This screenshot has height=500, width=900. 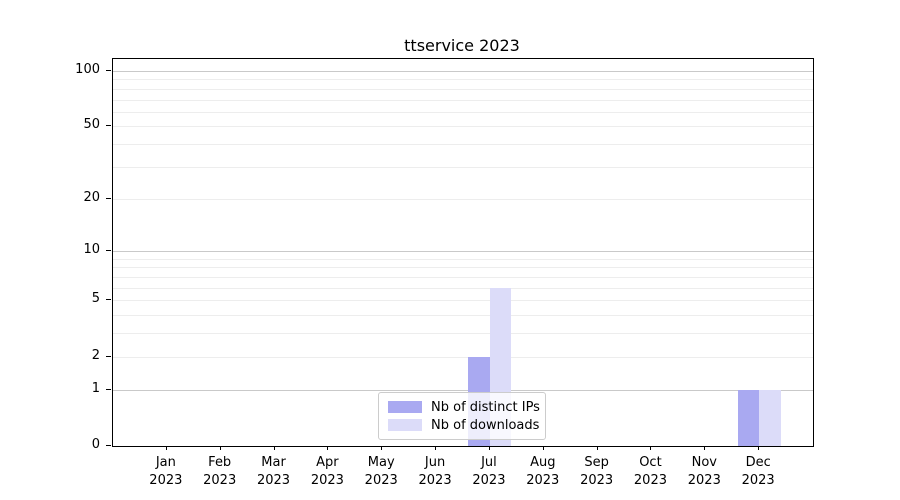 What do you see at coordinates (95, 299) in the screenshot?
I see `y-tick-label-5: 5` at bounding box center [95, 299].